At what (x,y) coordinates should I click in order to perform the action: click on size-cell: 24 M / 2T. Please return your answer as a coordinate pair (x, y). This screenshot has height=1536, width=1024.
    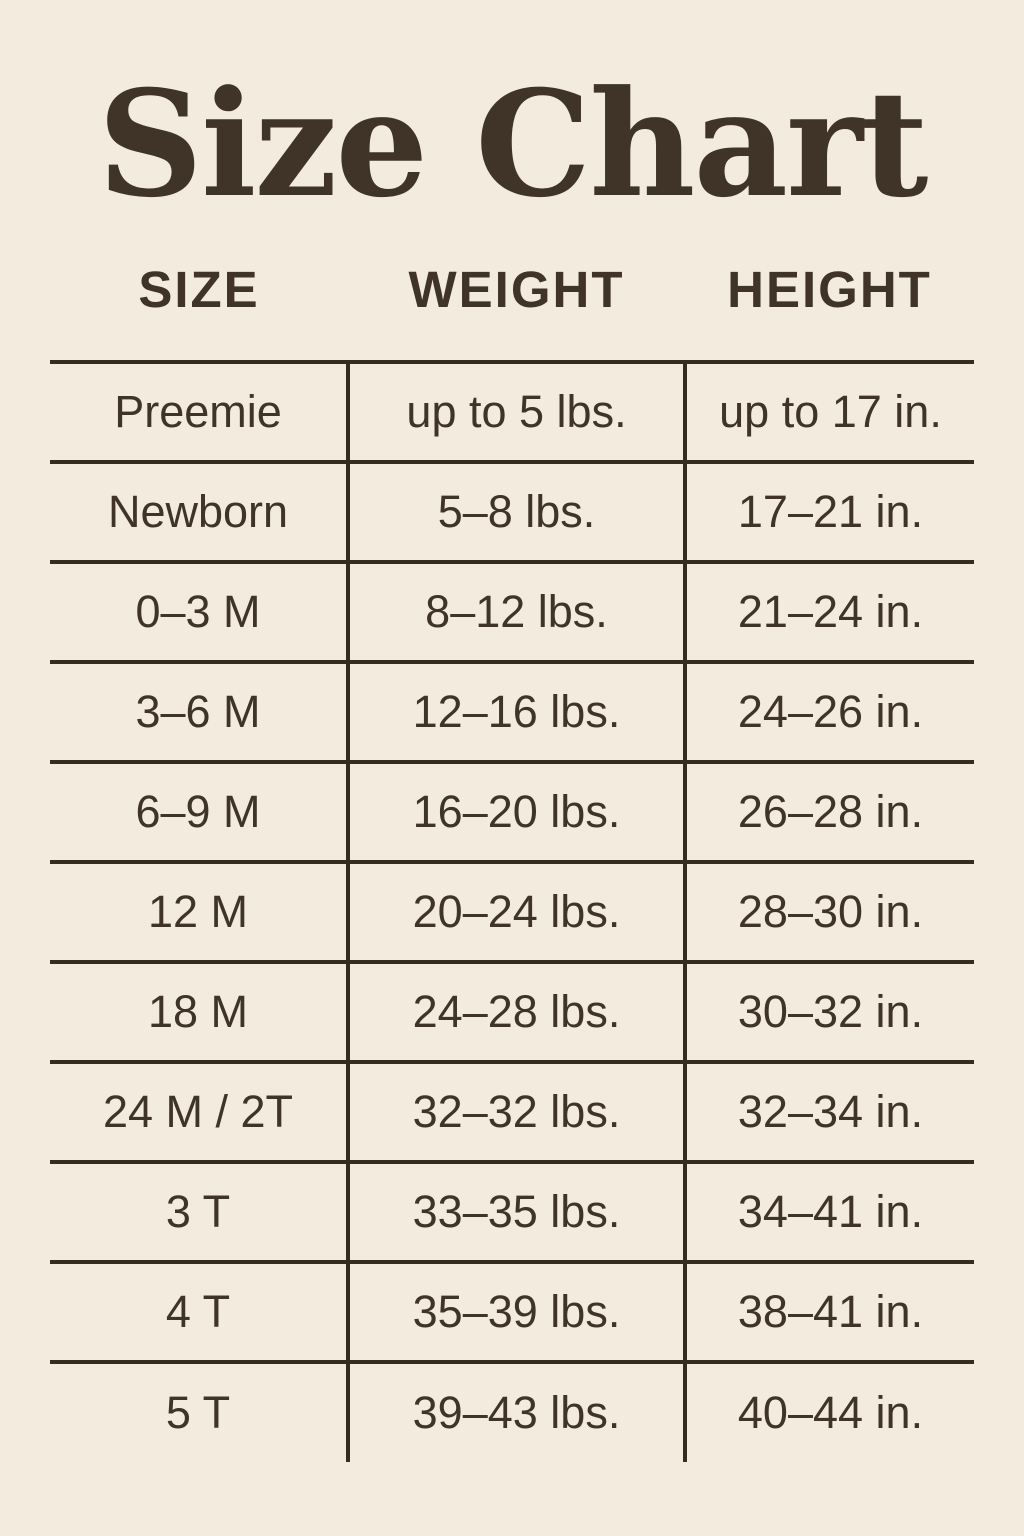
    Looking at the image, I should click on (198, 1111).